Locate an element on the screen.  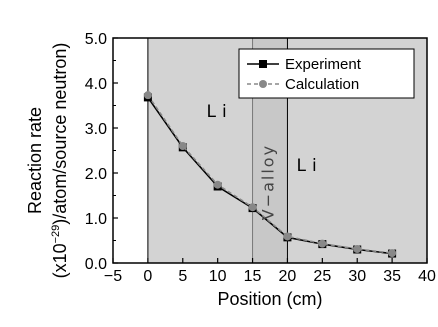
region-label-li-left: Li is located at coordinates (220, 112).